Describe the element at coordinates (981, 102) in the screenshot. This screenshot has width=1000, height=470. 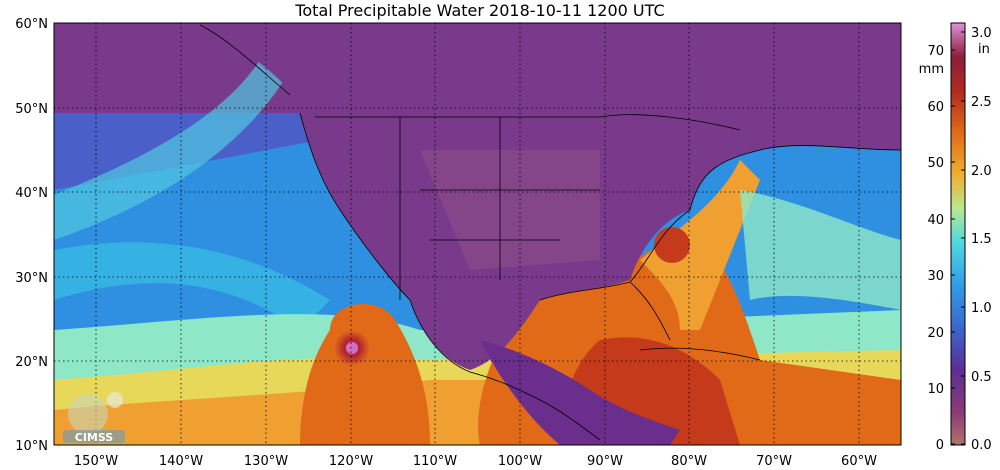
I see `cb-in-2.5: 2.5` at that location.